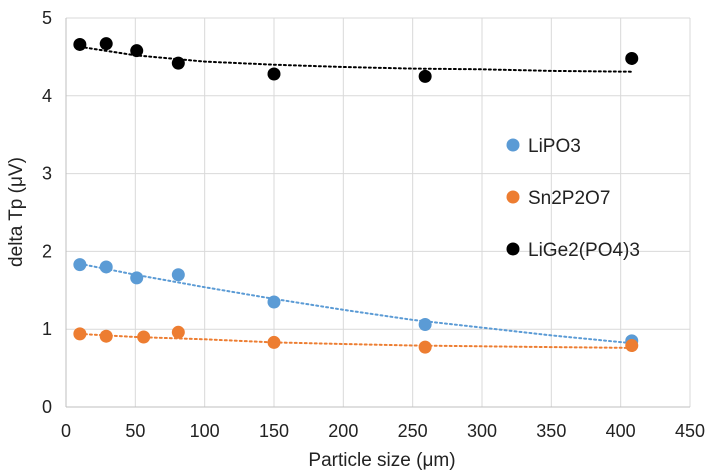 The height and width of the screenshot is (474, 717). I want to click on y-tick-label: 2, so click(47, 251).